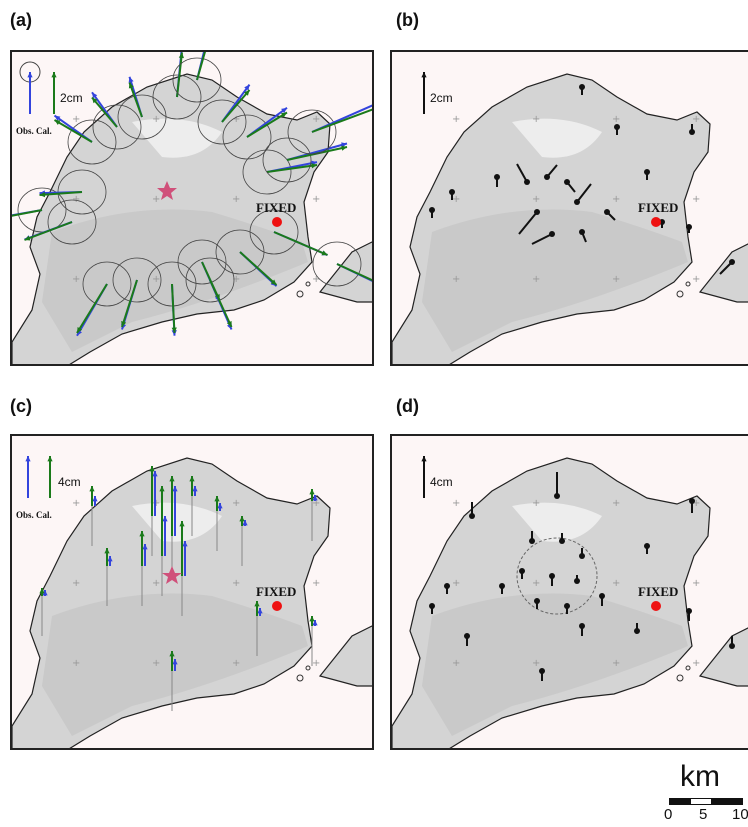 The height and width of the screenshot is (827, 748). What do you see at coordinates (407, 406) in the screenshot?
I see `panel-label-d: (d)` at bounding box center [407, 406].